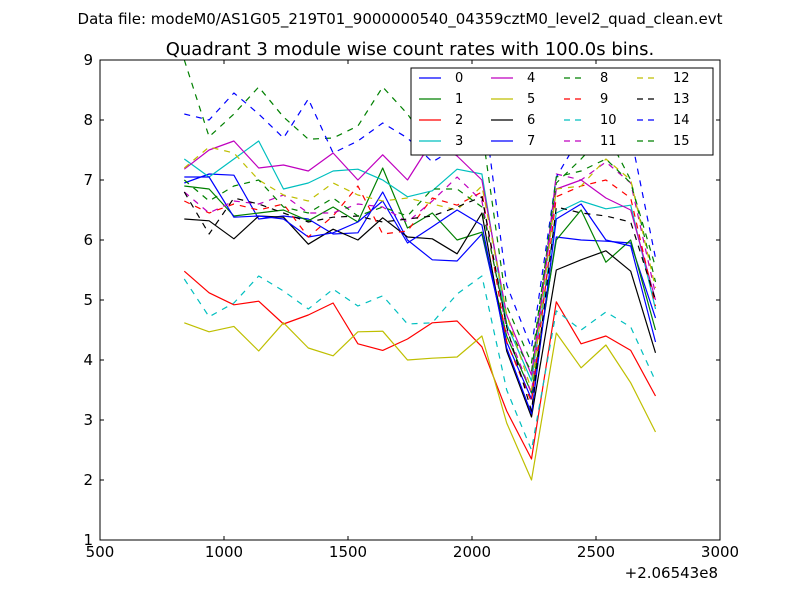 This screenshot has width=800, height=600. Describe the element at coordinates (88, 360) in the screenshot. I see `y-tick-label: 4` at that location.